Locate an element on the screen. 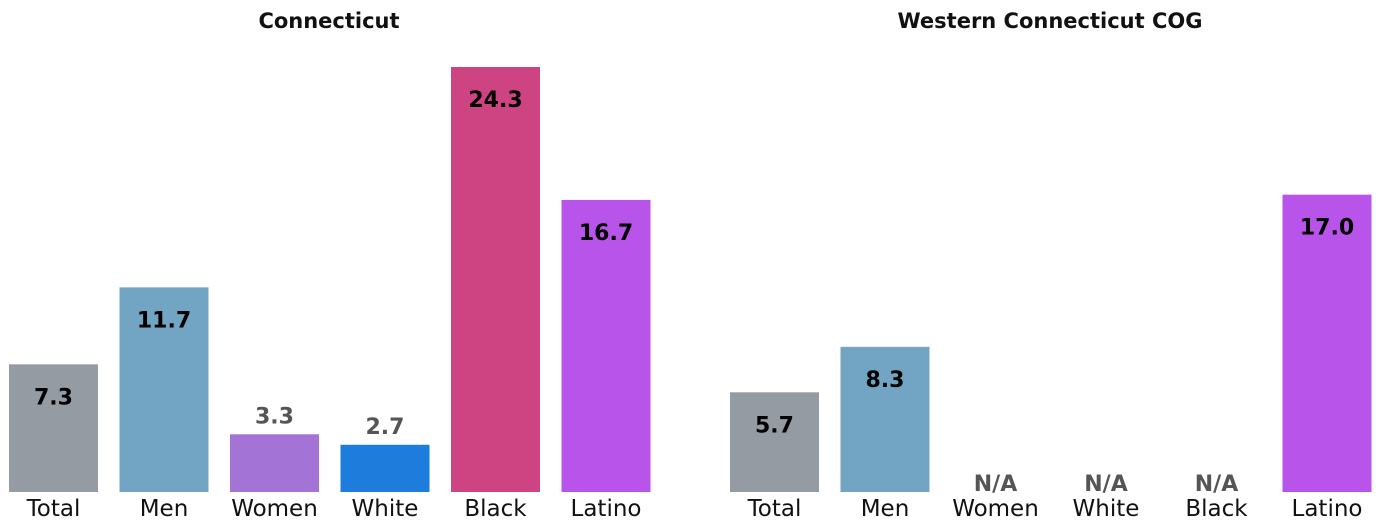  value-label-men: 8.3 is located at coordinates (885, 380).